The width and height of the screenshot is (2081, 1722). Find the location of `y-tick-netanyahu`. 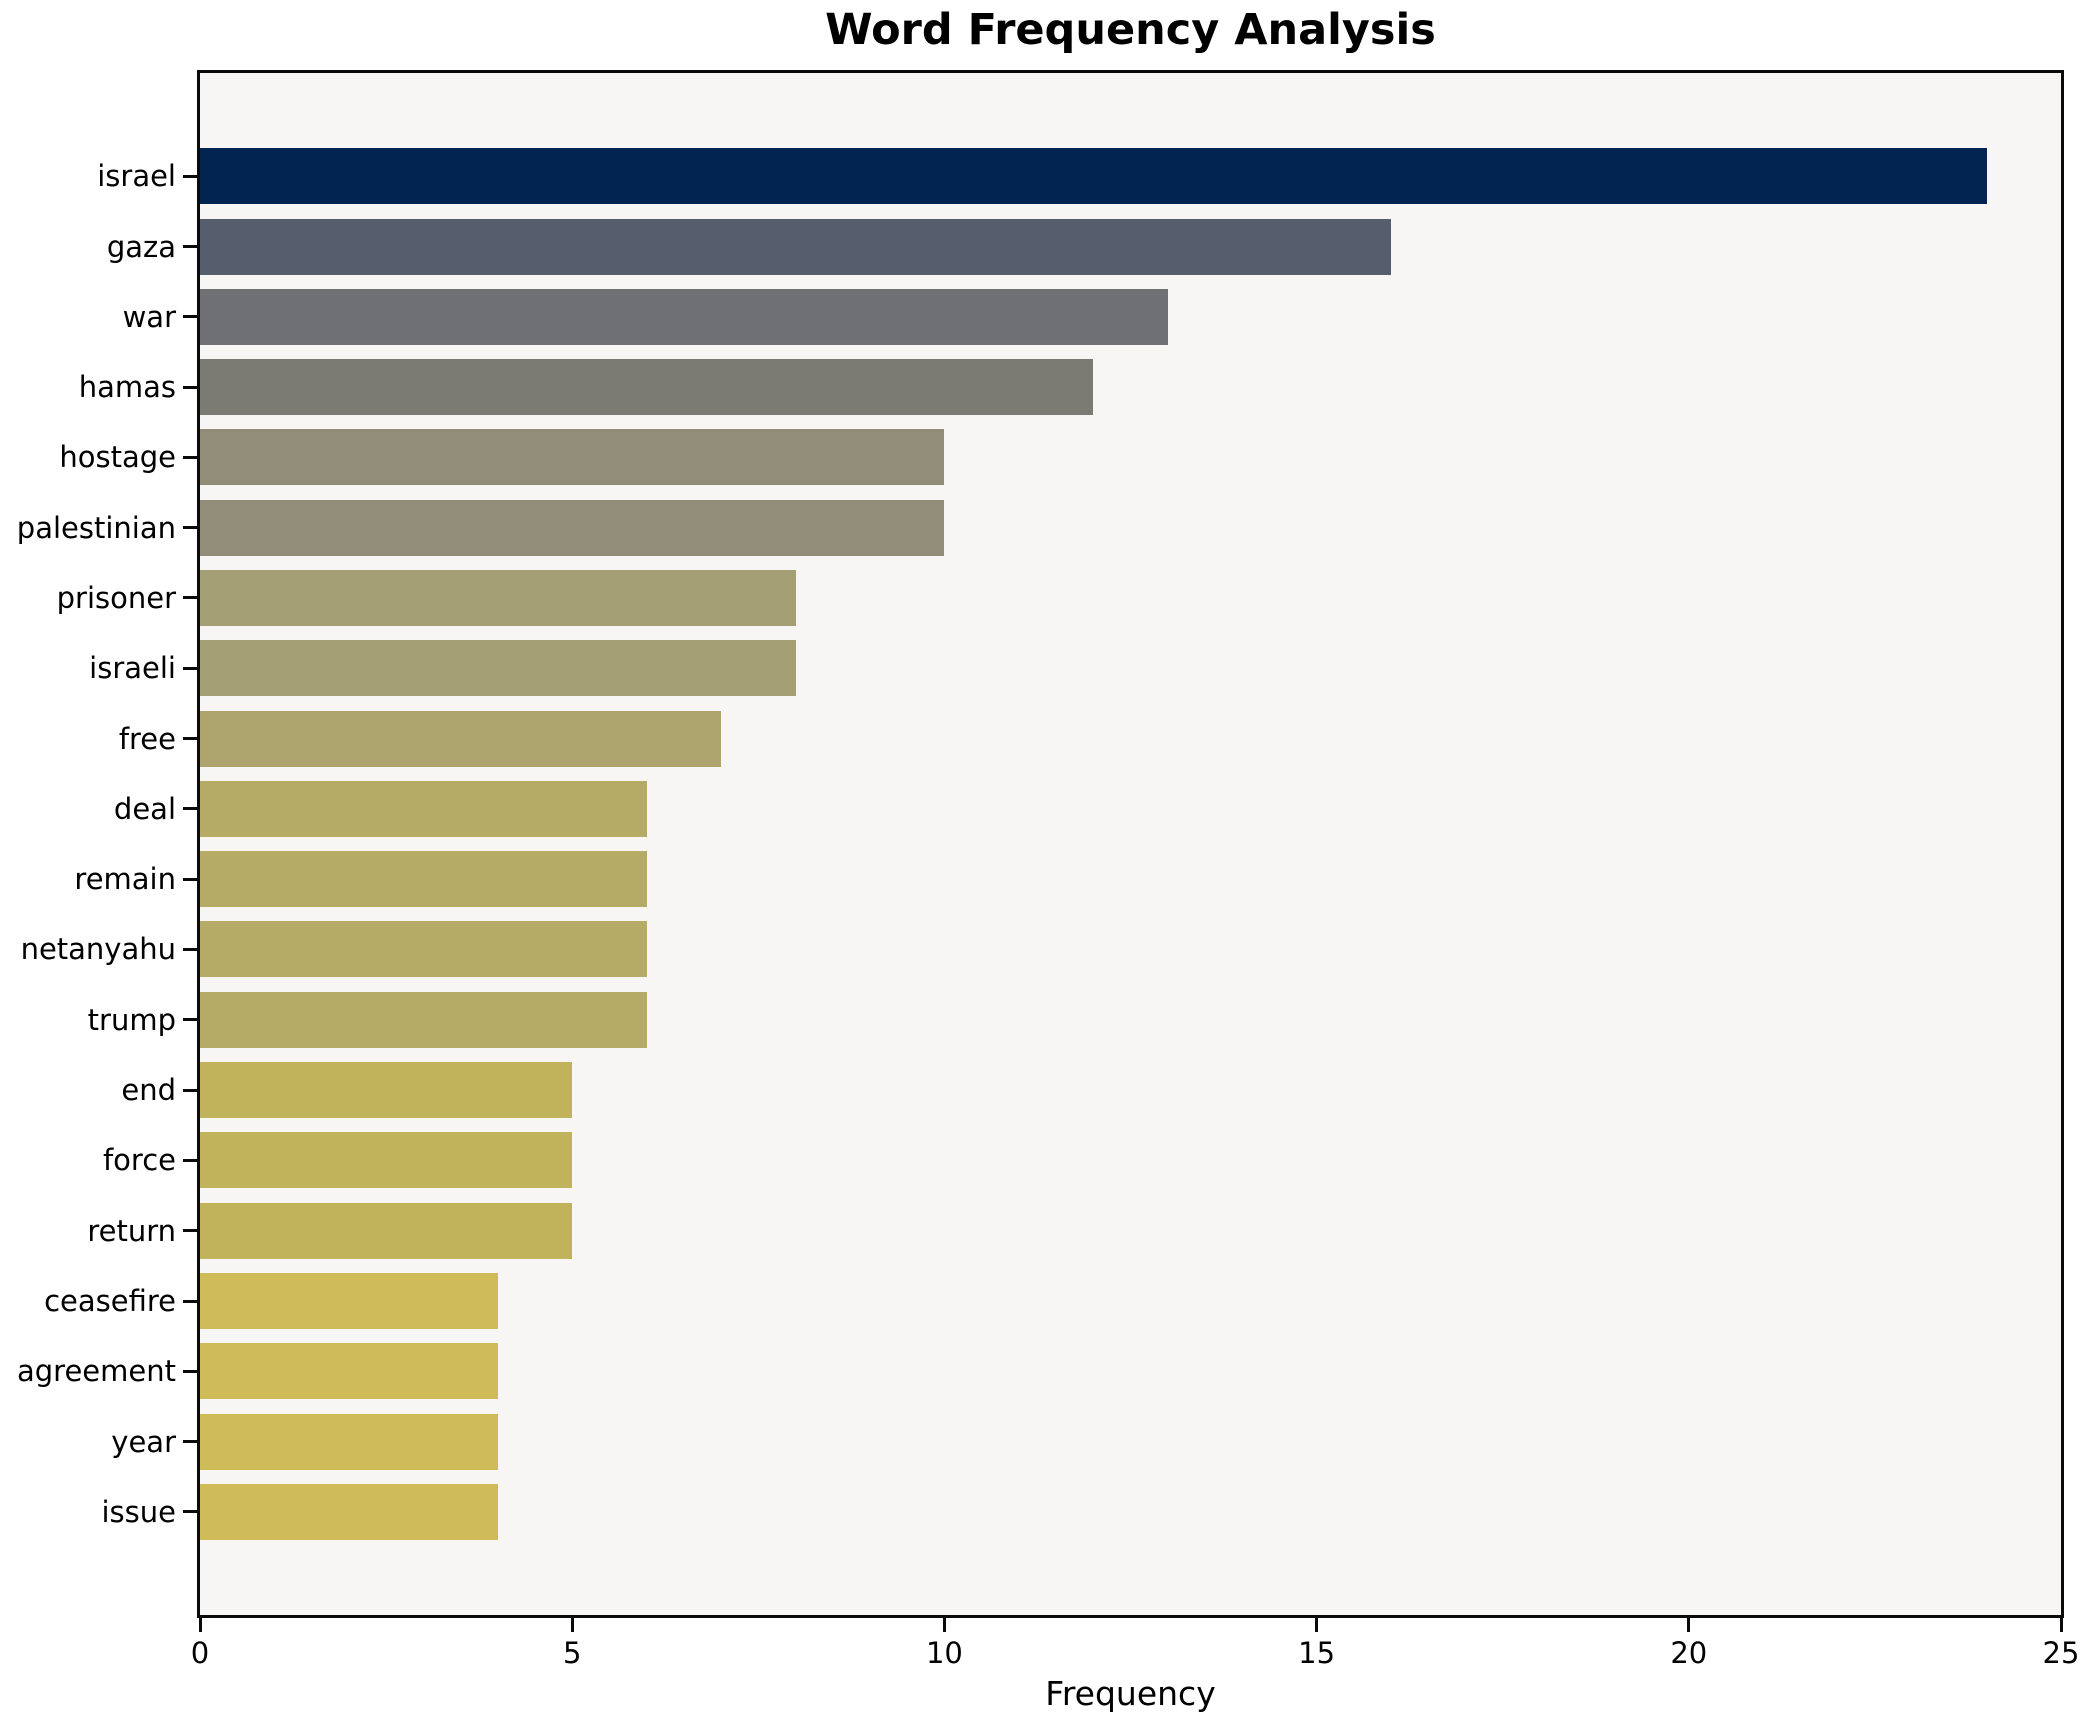

y-tick-netanyahu is located at coordinates (190, 949).